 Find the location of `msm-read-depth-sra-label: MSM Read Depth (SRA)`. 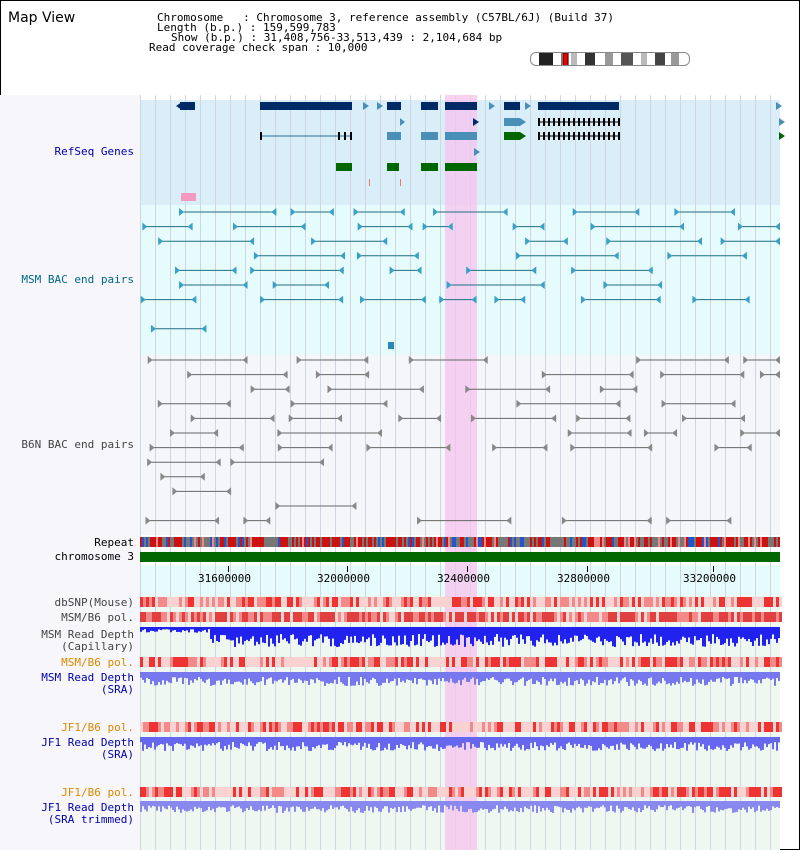

msm-read-depth-sra-label: MSM Read Depth (SRA) is located at coordinates (87, 683).